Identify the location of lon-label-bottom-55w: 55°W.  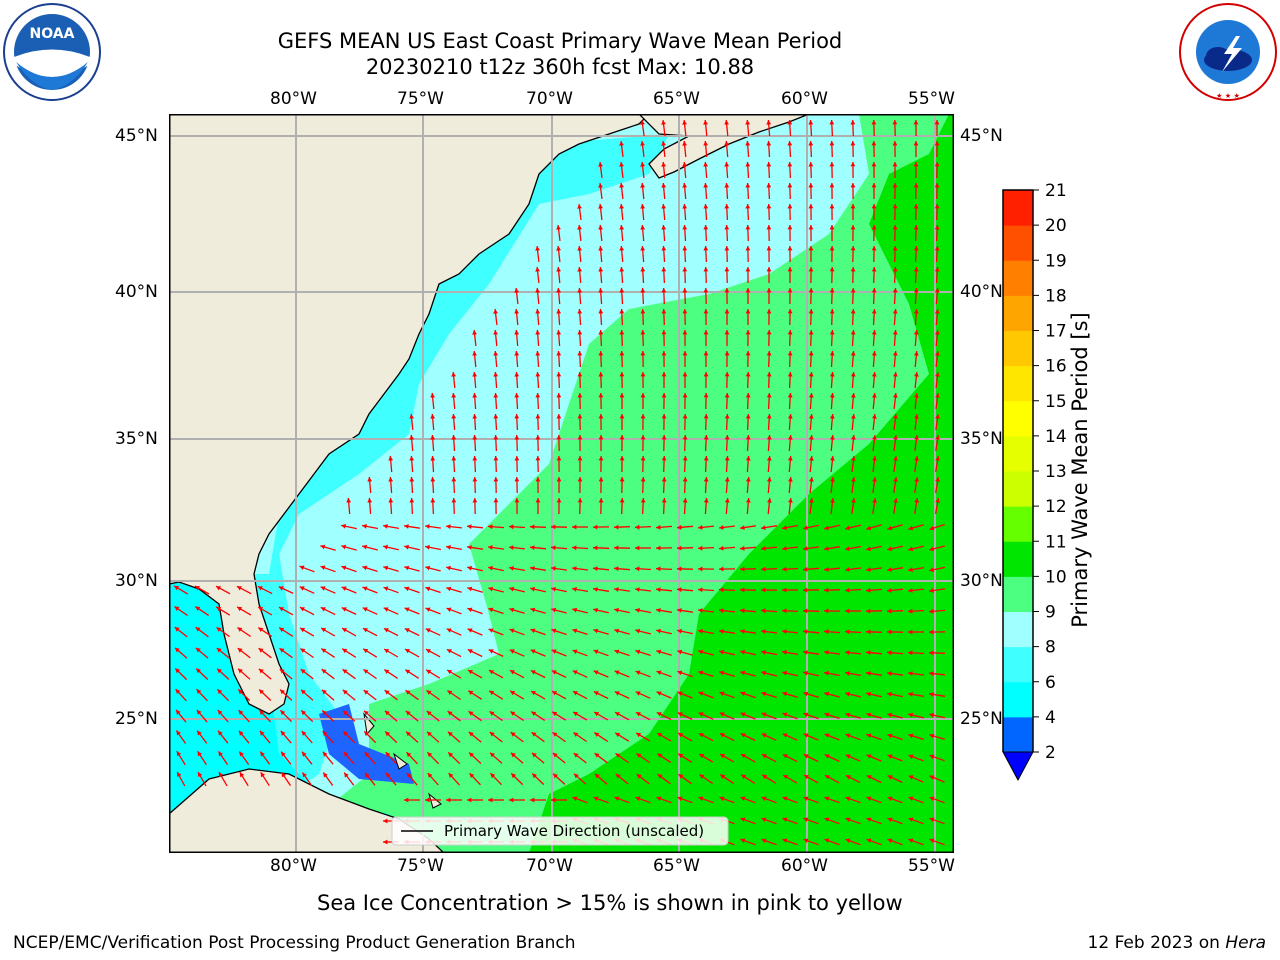
(931, 866).